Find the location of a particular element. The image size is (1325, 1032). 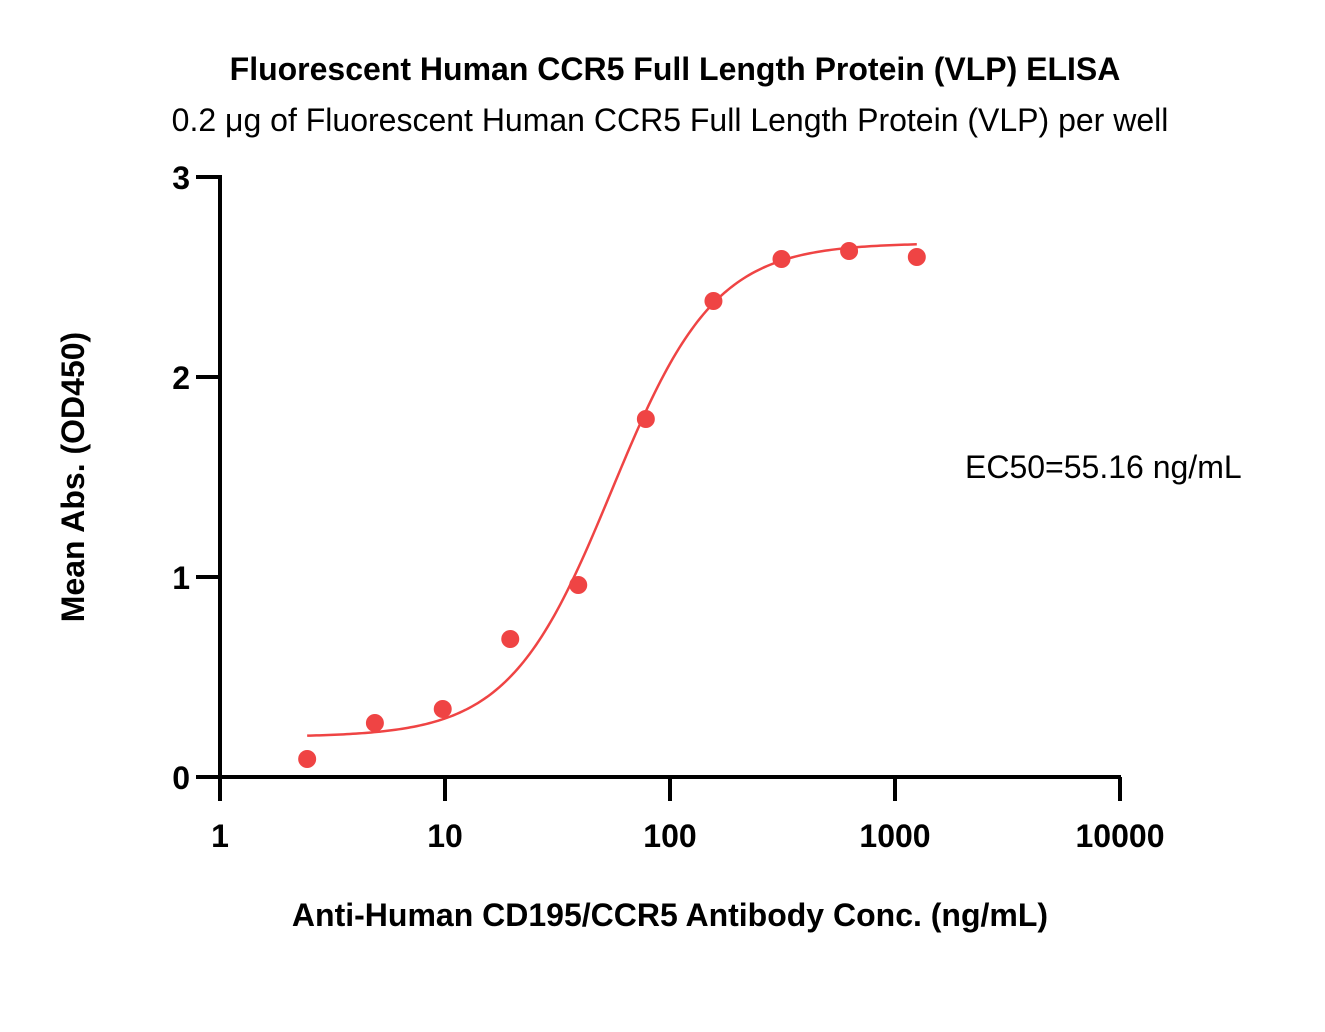

x-ticks: 1 10 100 1000 10000 is located at coordinates (687, 815).